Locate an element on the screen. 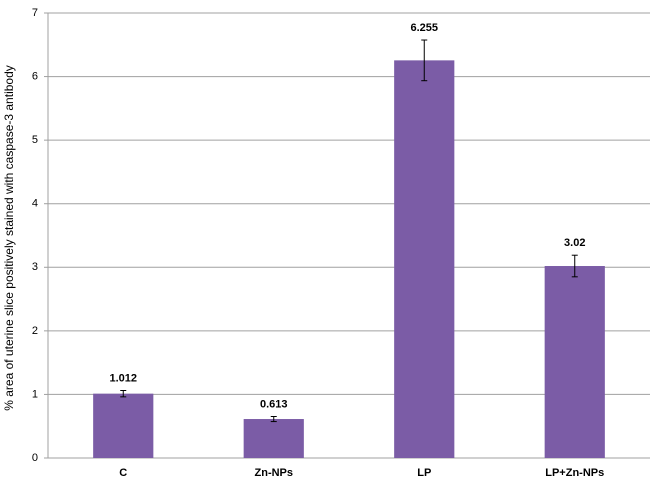  y-tick-label: 1 is located at coordinates (35, 394).